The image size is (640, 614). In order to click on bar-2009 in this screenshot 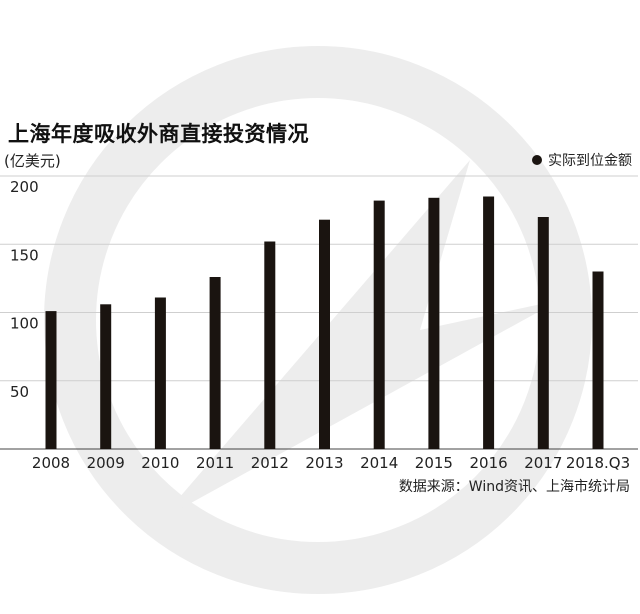, I will do `click(106, 376)`.